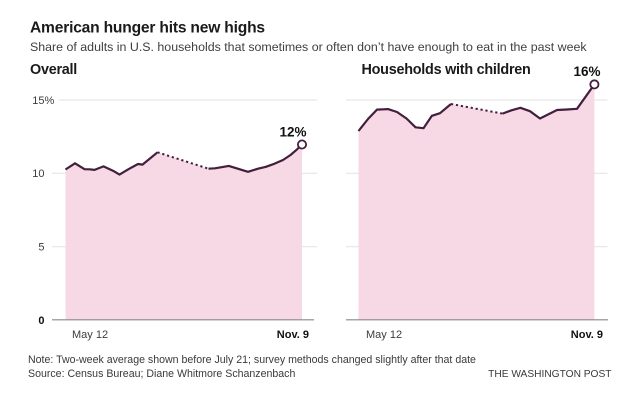 The width and height of the screenshot is (640, 400). What do you see at coordinates (41, 321) in the screenshot?
I see `svg-text: 0` at bounding box center [41, 321].